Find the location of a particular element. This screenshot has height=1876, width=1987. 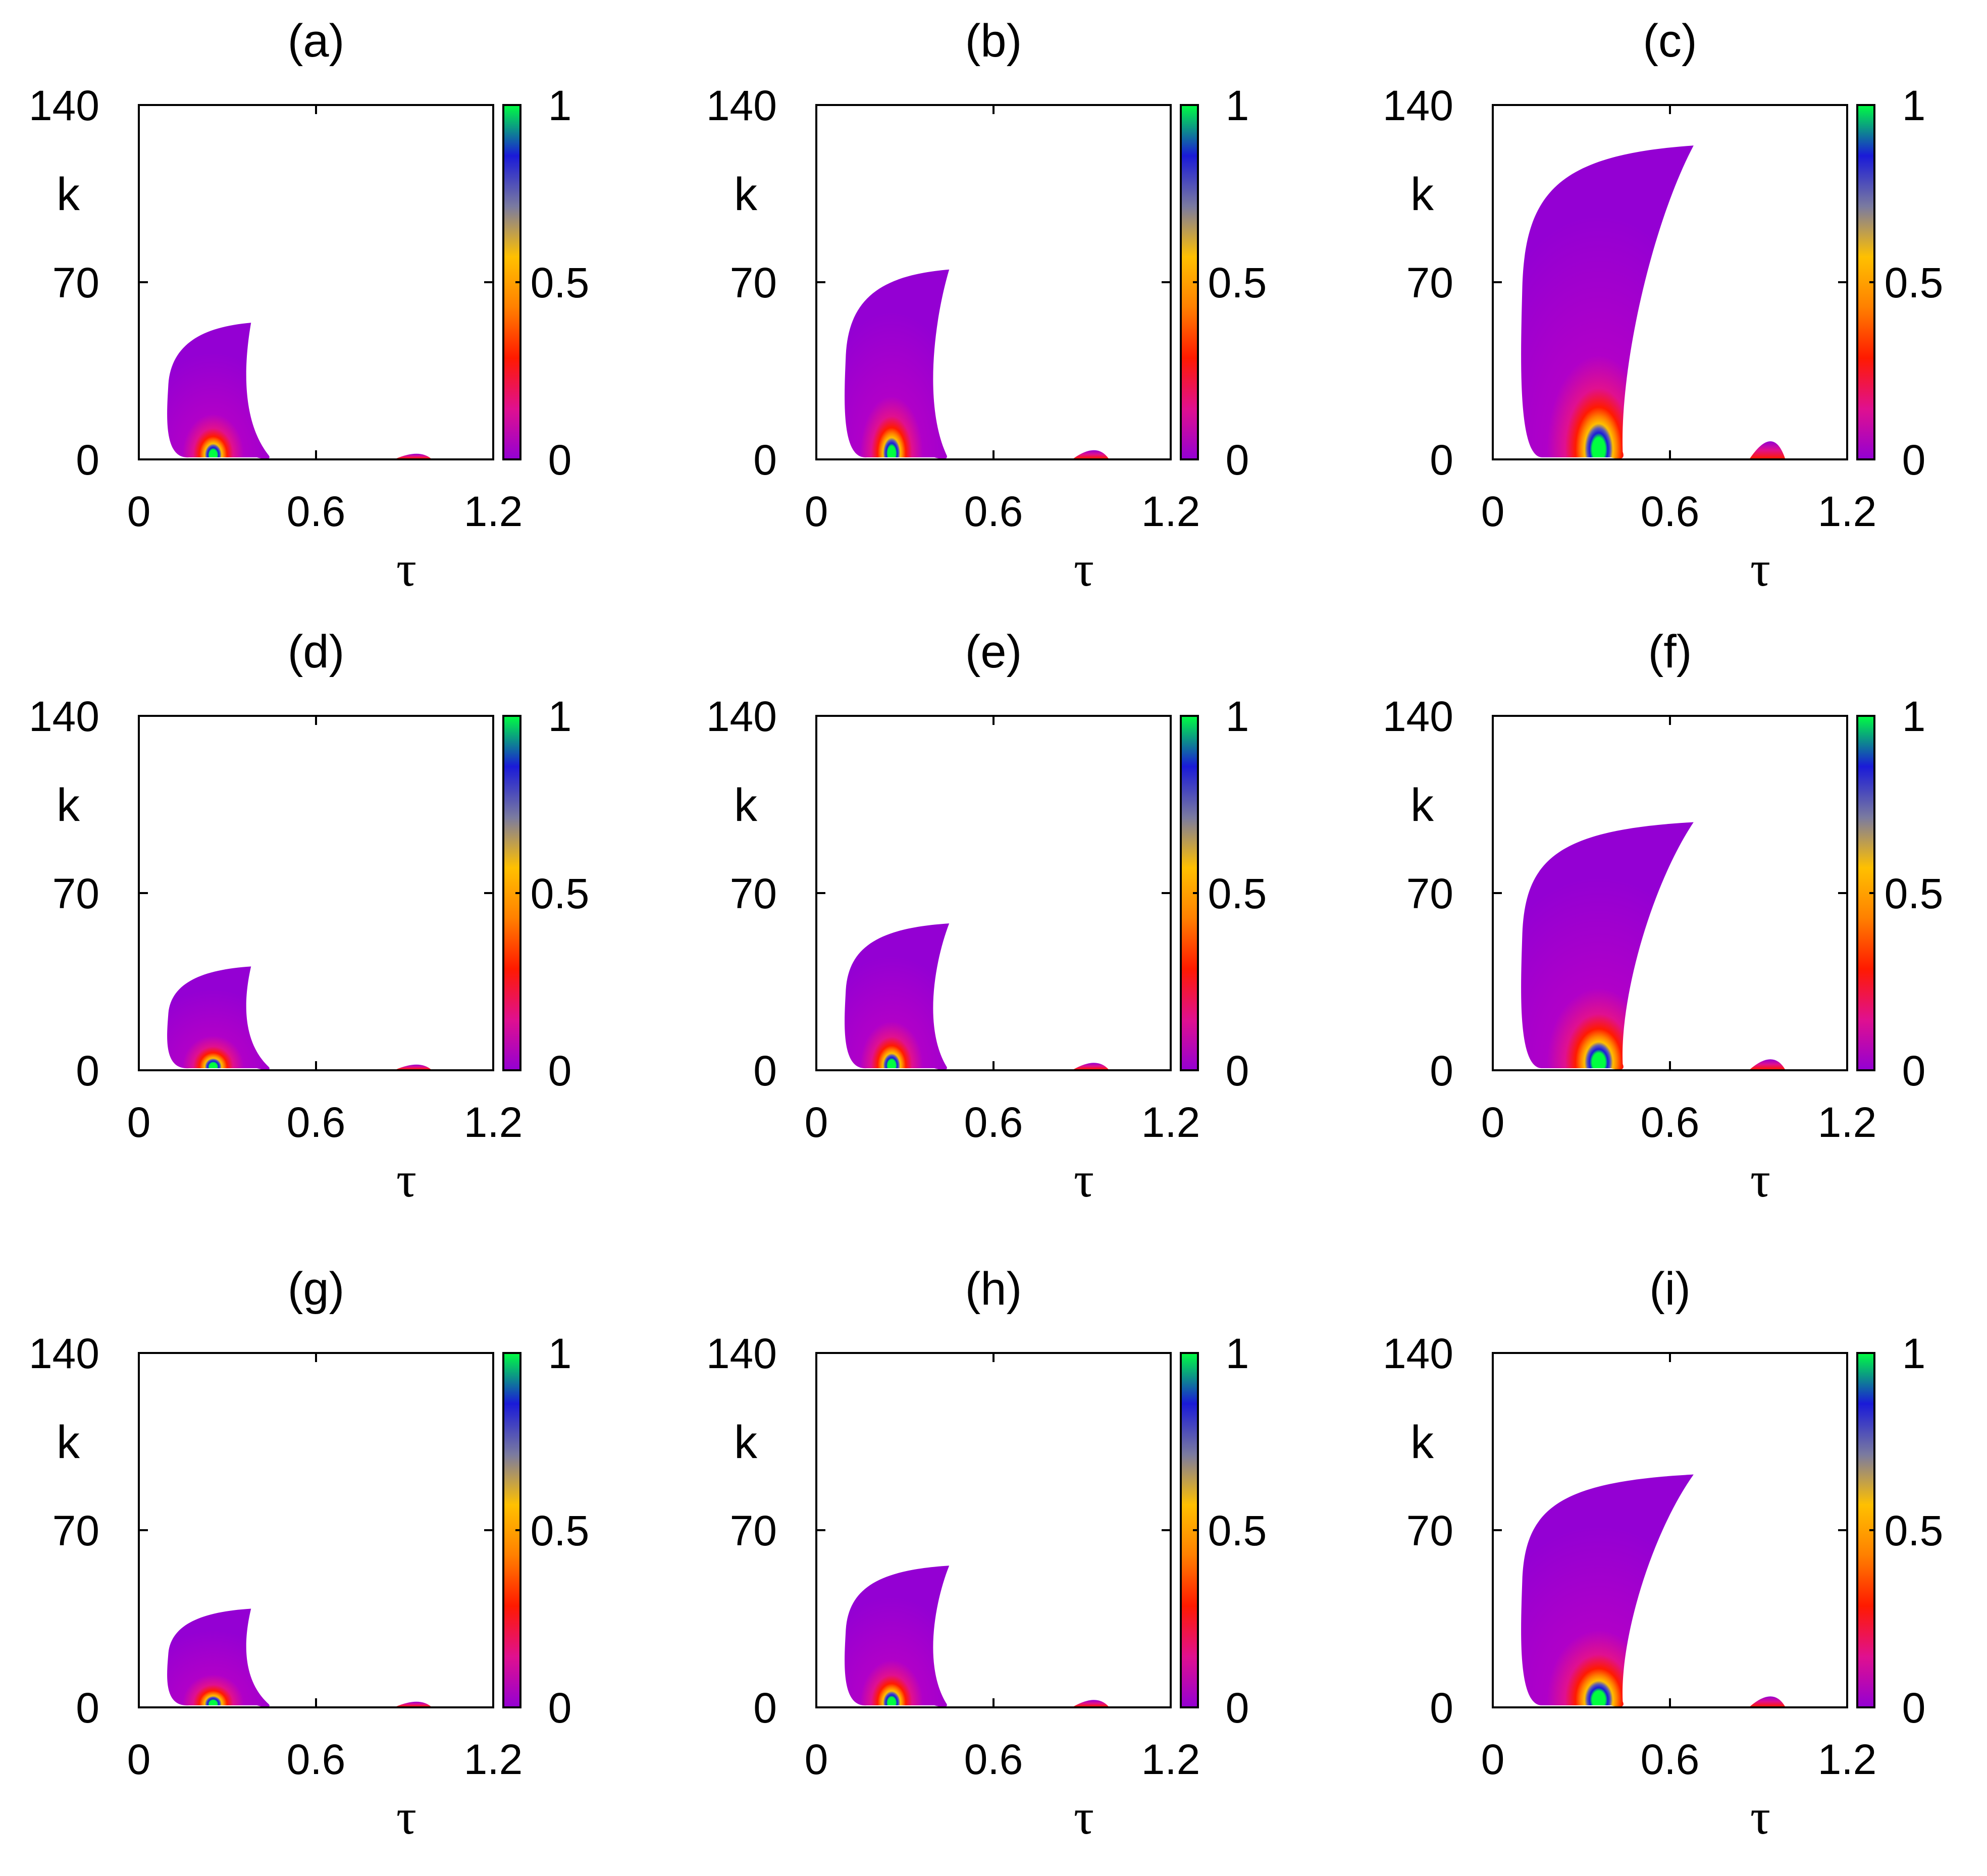

panel-b: (b) 0 70 140 0 0.6 1.2 k τ 0 0.5 1 is located at coordinates (986, 306).